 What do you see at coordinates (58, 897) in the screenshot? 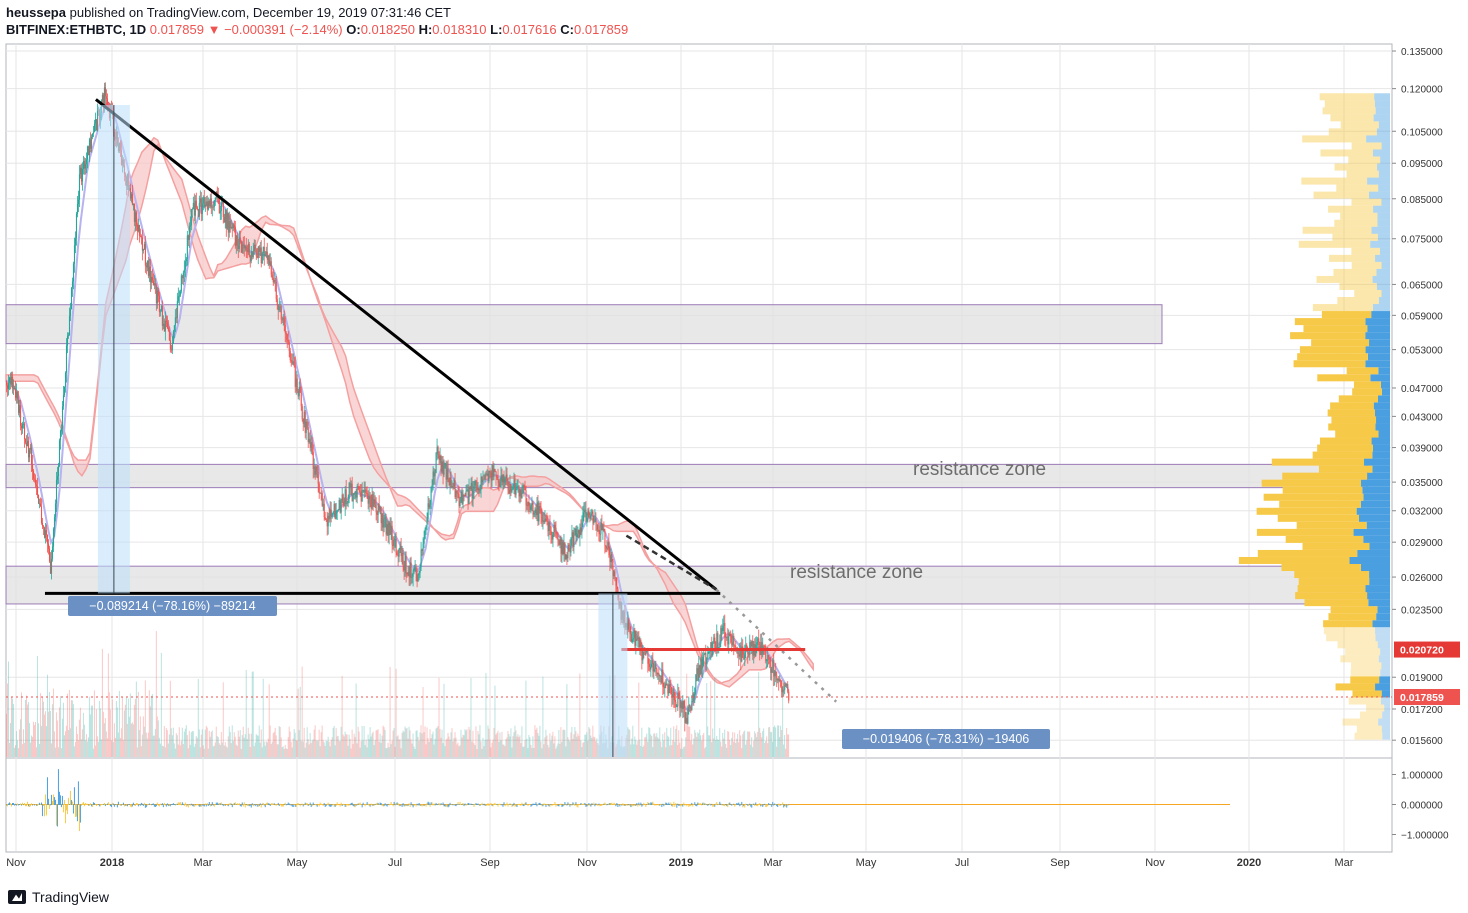
I see `footer-brand: TradingView` at bounding box center [58, 897].